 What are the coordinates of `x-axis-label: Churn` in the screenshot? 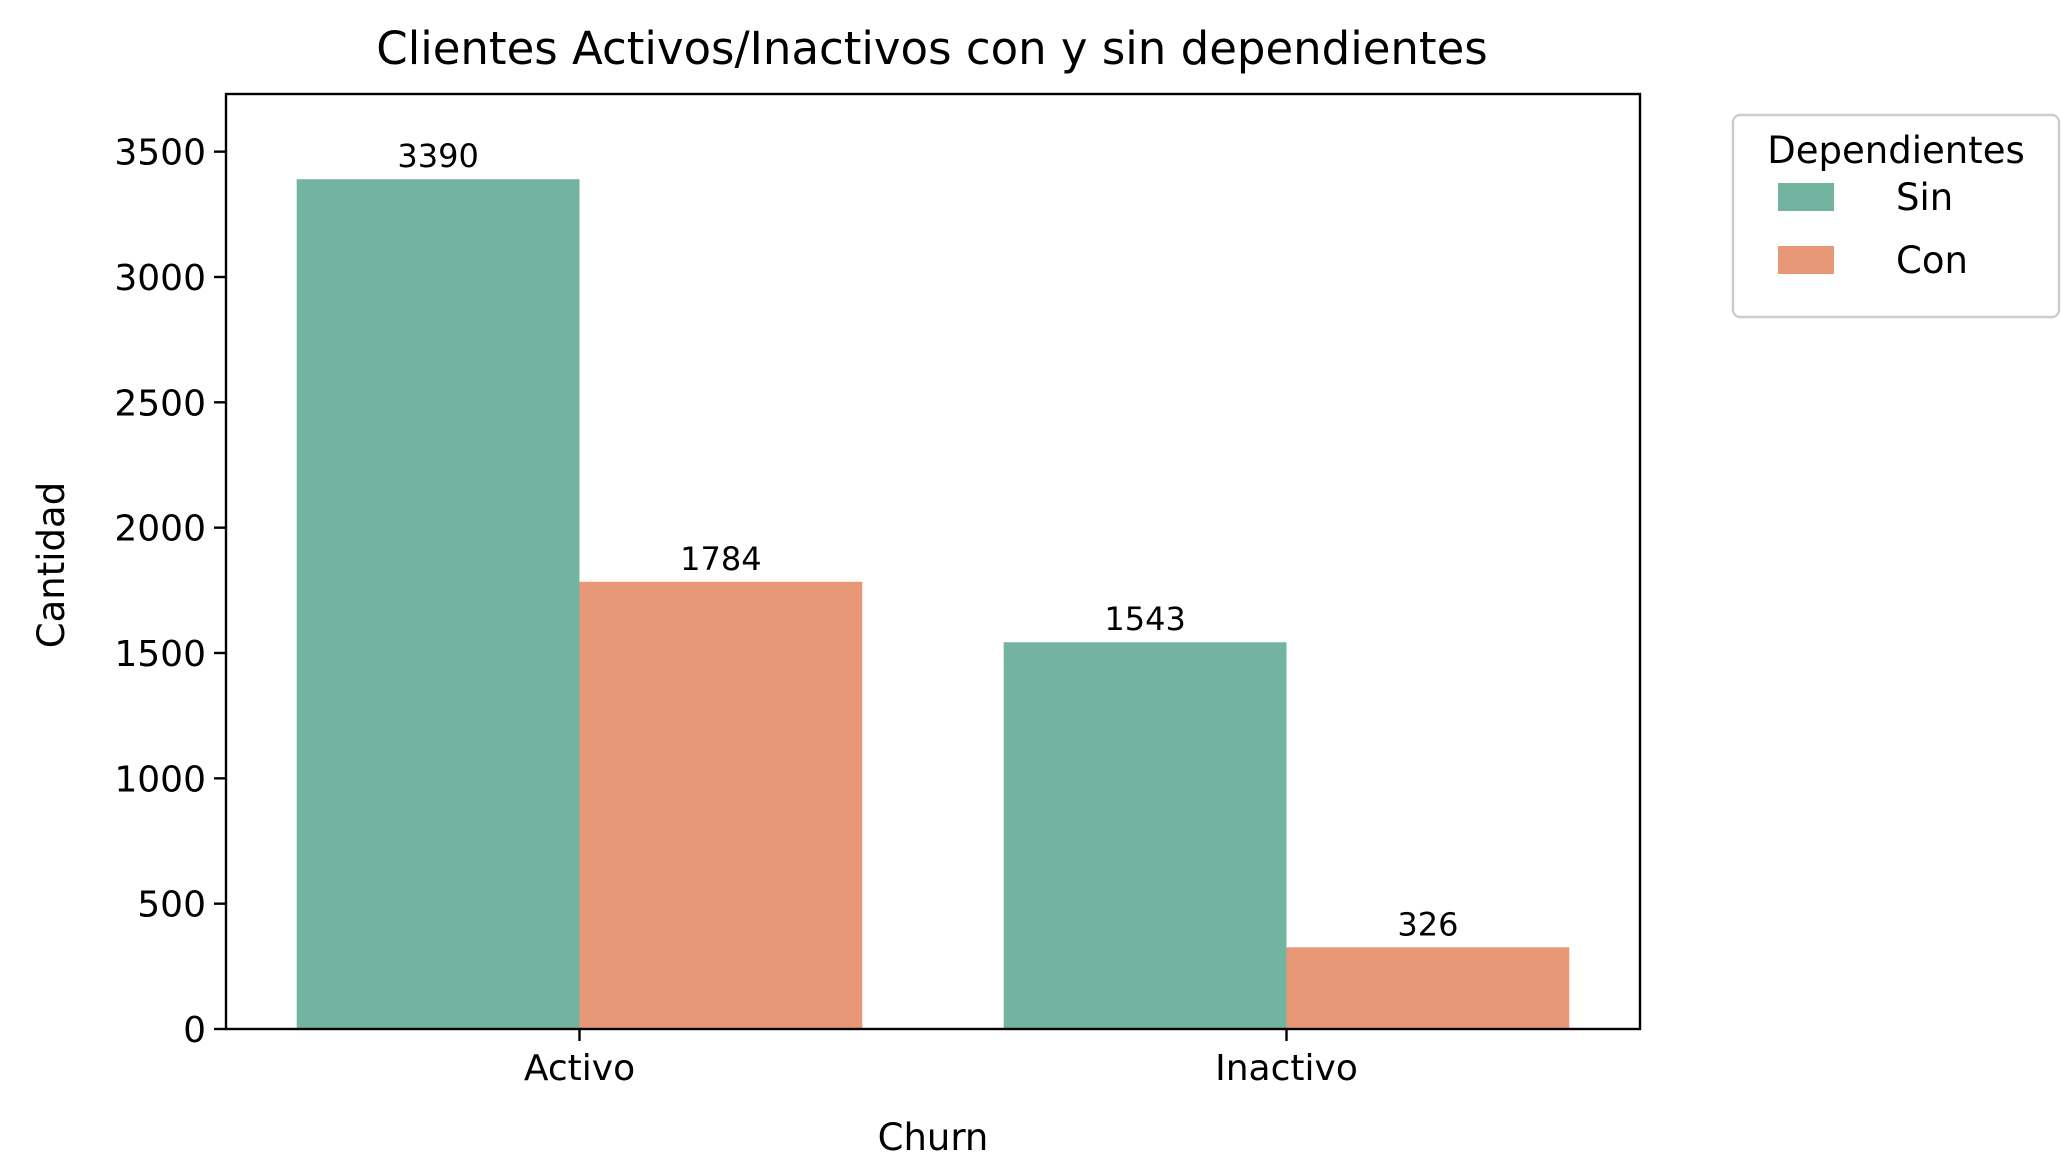 It's located at (933, 1137).